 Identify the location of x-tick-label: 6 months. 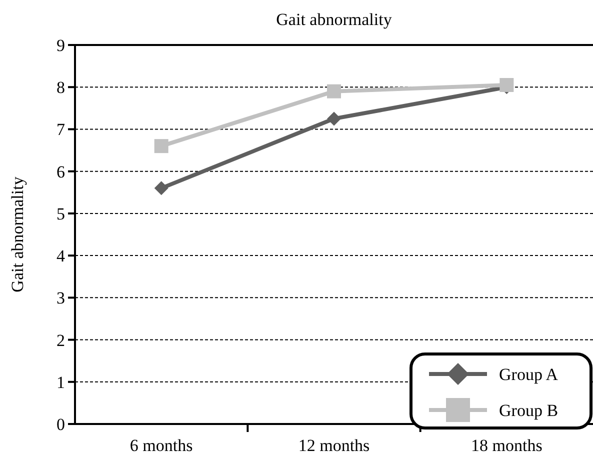
(161, 445).